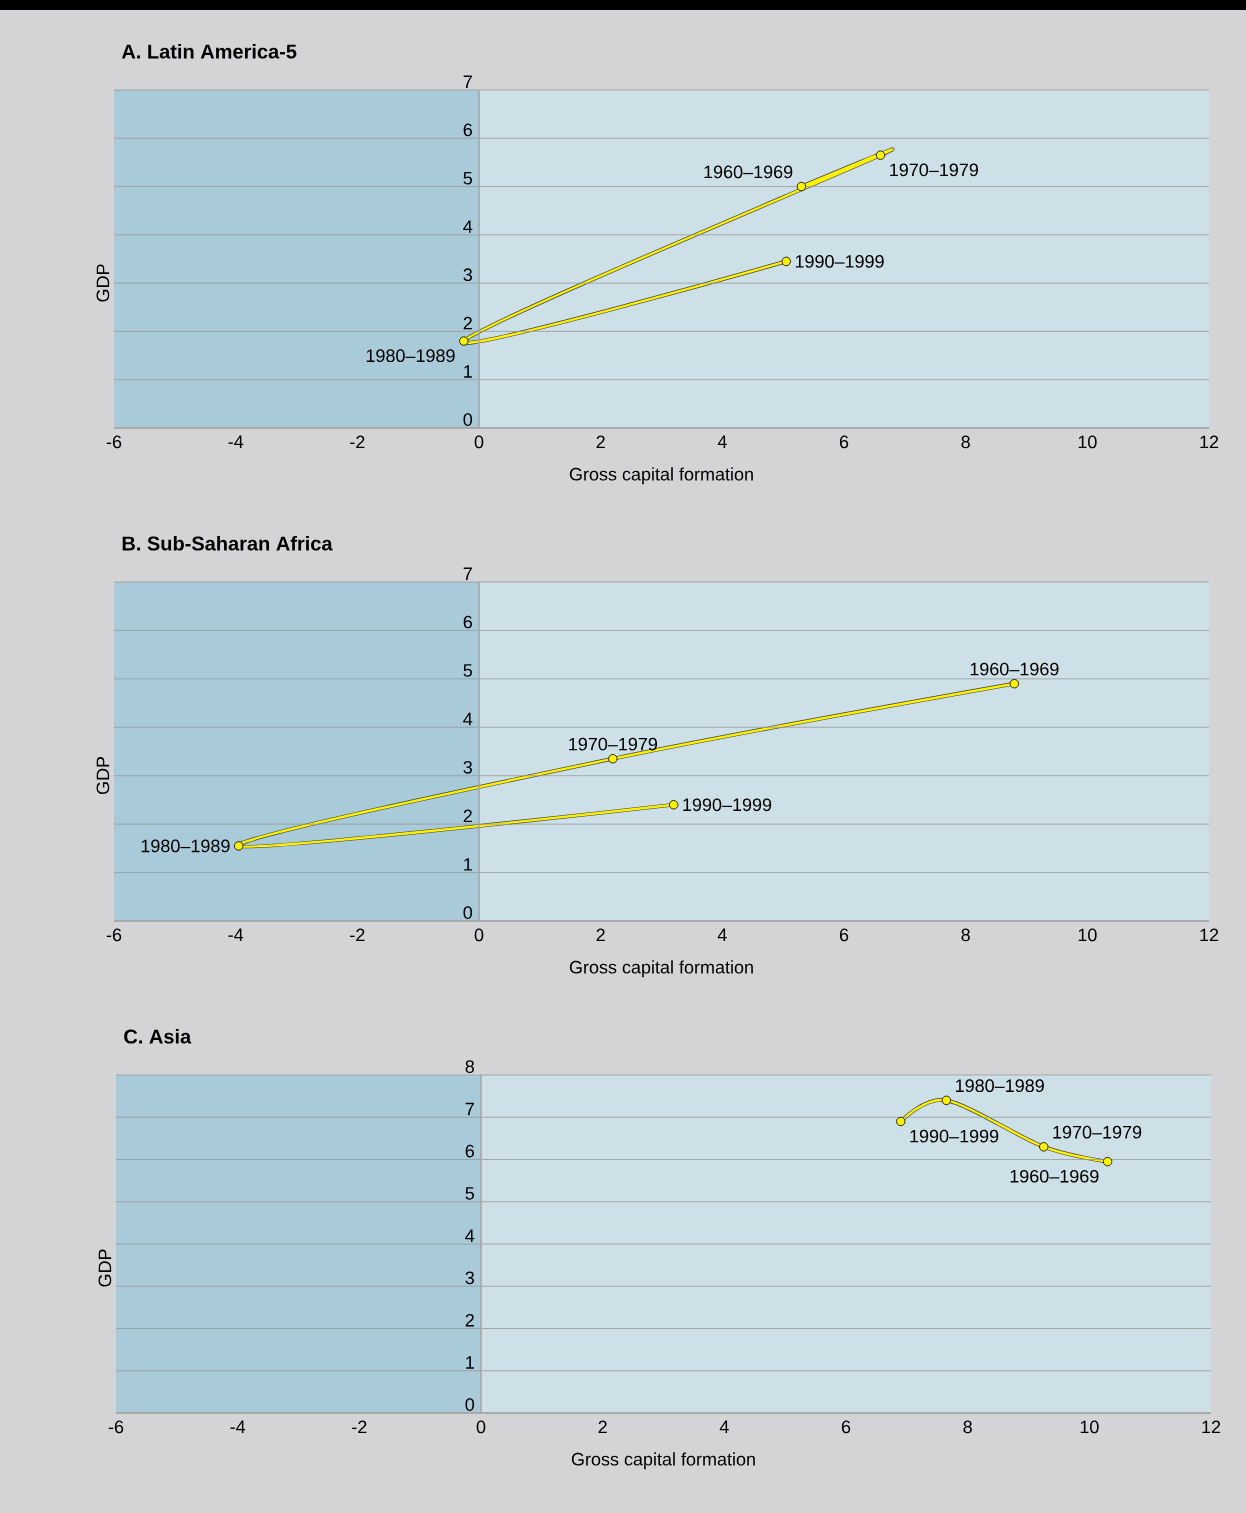 The width and height of the screenshot is (1246, 1513). I want to click on chart-title: A. Latin America-5, so click(209, 51).